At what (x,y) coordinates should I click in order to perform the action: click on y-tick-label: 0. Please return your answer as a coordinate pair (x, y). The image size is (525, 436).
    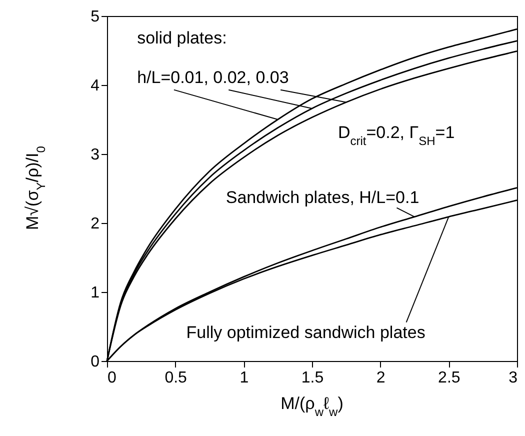
    Looking at the image, I should click on (95, 362).